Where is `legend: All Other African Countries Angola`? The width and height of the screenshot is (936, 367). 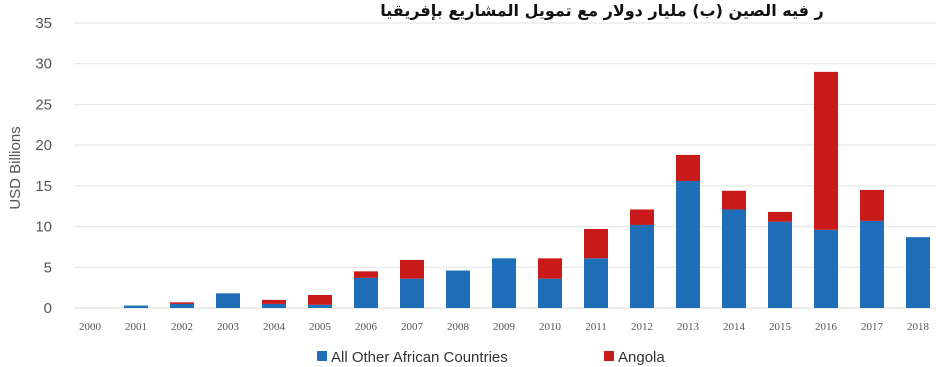 legend: All Other African Countries Angola is located at coordinates (491, 357).